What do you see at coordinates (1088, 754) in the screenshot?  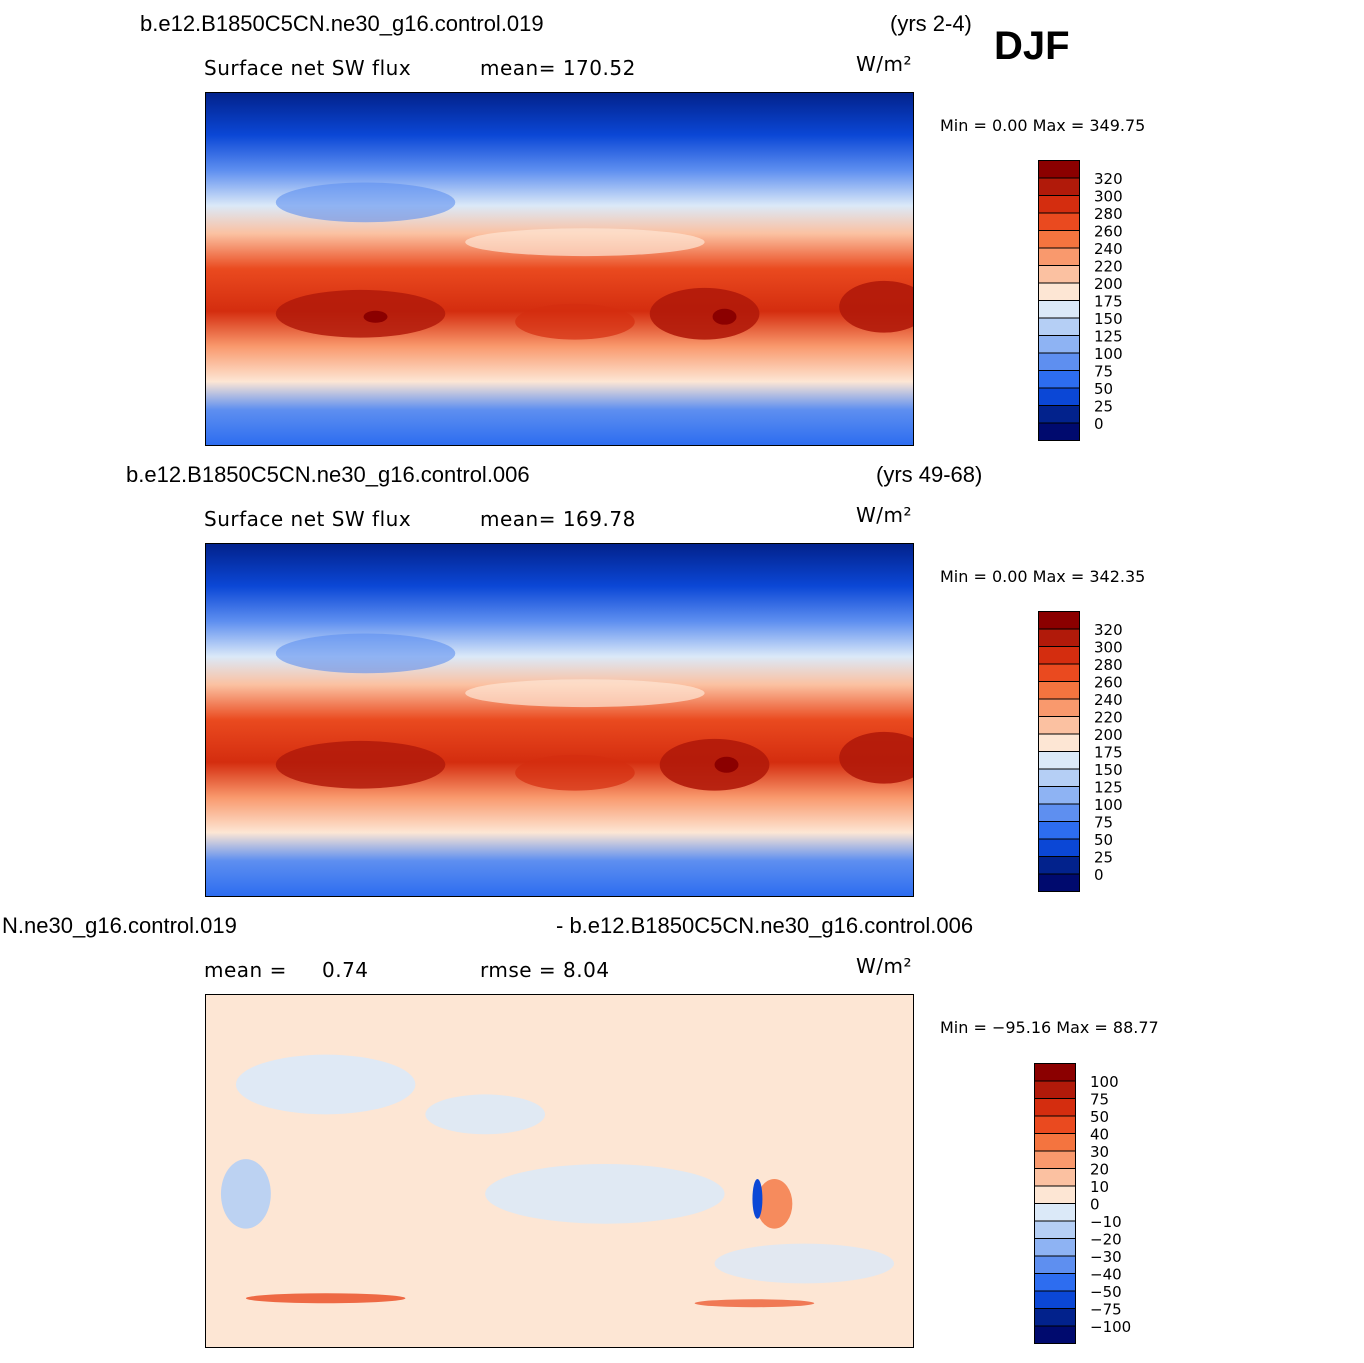 I see `panel2-colorbar: 320 300 280 260 240 220 200 175 150 125 100 75 50 25 0` at bounding box center [1088, 754].